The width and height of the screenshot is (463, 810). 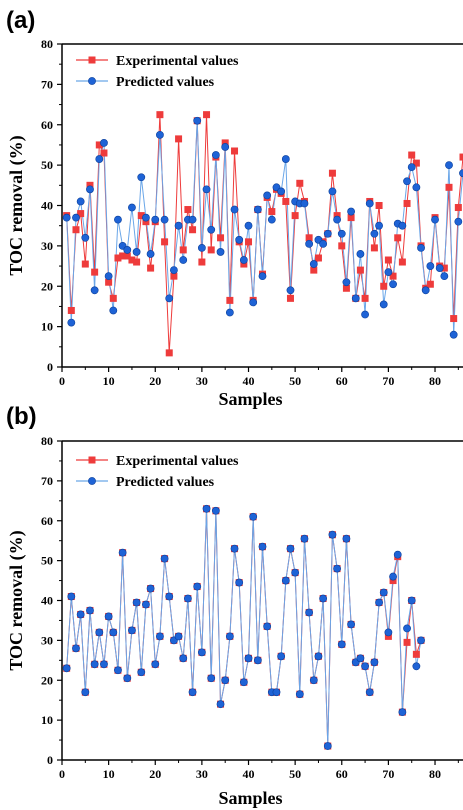 What do you see at coordinates (47, 125) in the screenshot?
I see `y-tick-label: 60` at bounding box center [47, 125].